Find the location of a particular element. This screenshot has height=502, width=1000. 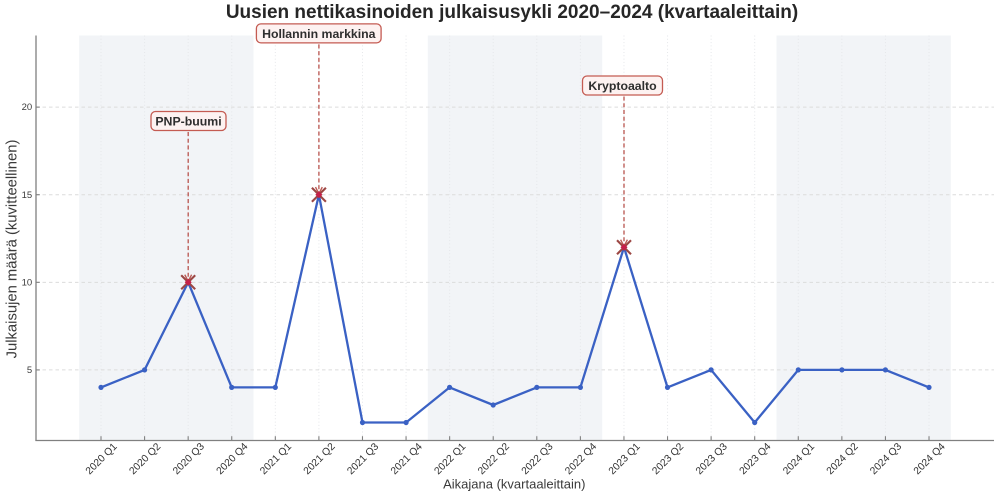

svg-text: 5 is located at coordinates (29, 370).